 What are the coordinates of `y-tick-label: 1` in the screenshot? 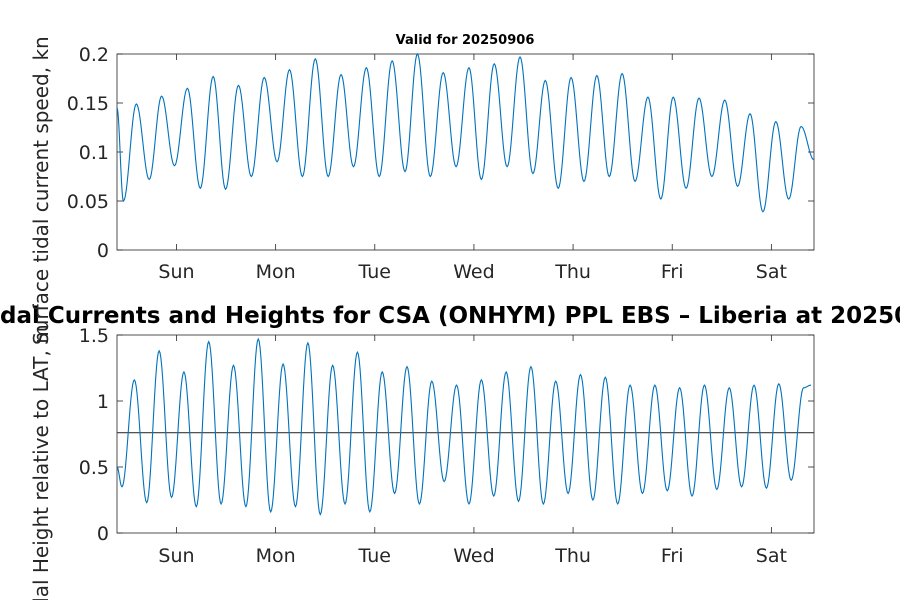 It's located at (103, 402).